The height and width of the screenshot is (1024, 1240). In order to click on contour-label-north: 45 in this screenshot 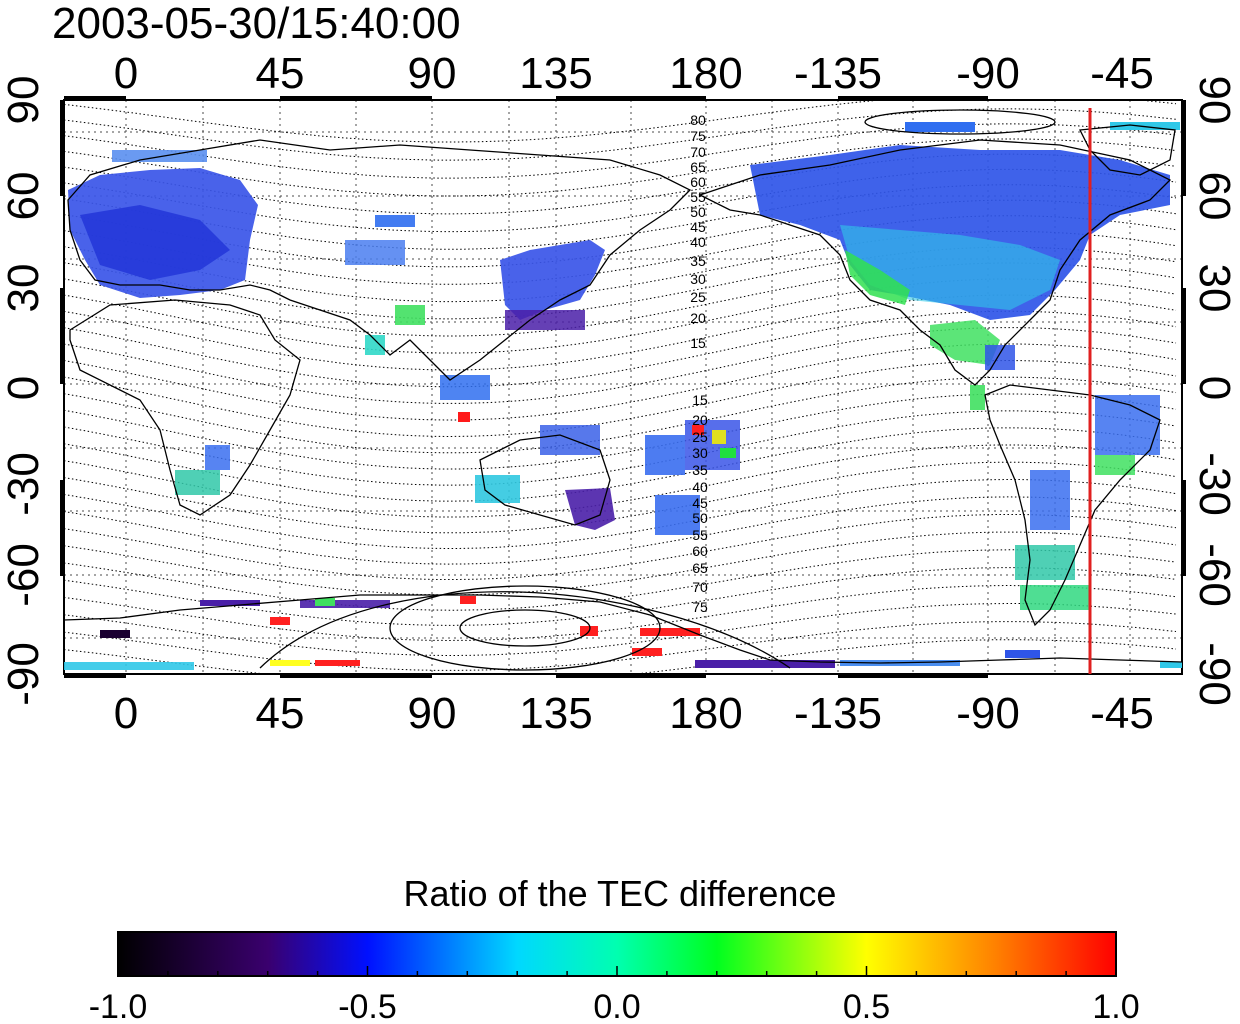, I will do `click(698, 227)`.